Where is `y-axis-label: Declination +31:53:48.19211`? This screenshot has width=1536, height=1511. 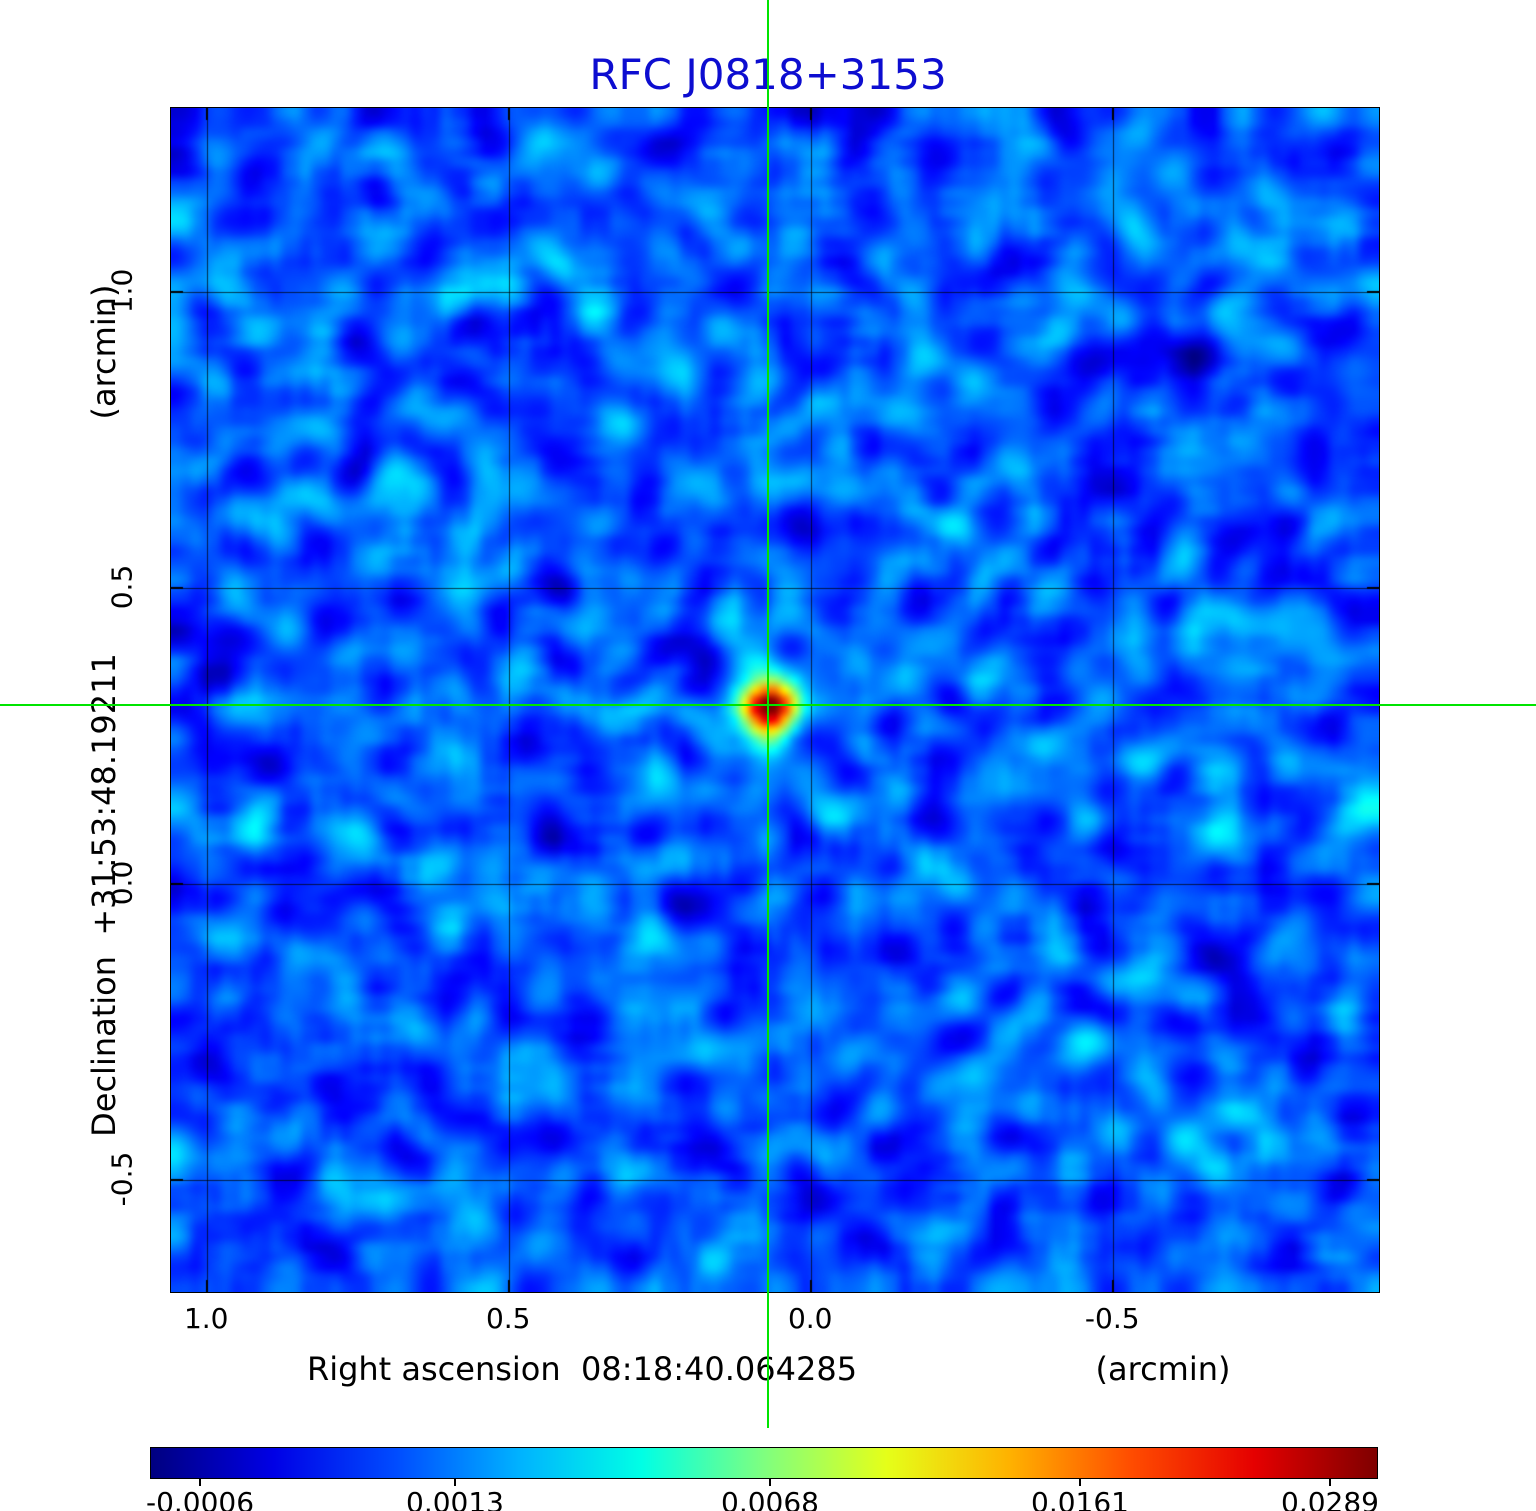 y-axis-label: Declination +31:53:48.19211 is located at coordinates (104, 895).